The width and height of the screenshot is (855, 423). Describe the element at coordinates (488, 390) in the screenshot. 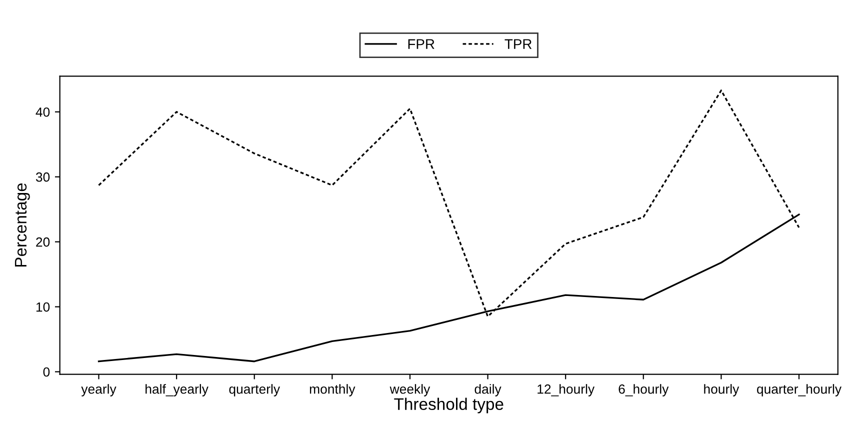

I see `x-tick-label: daily` at that location.